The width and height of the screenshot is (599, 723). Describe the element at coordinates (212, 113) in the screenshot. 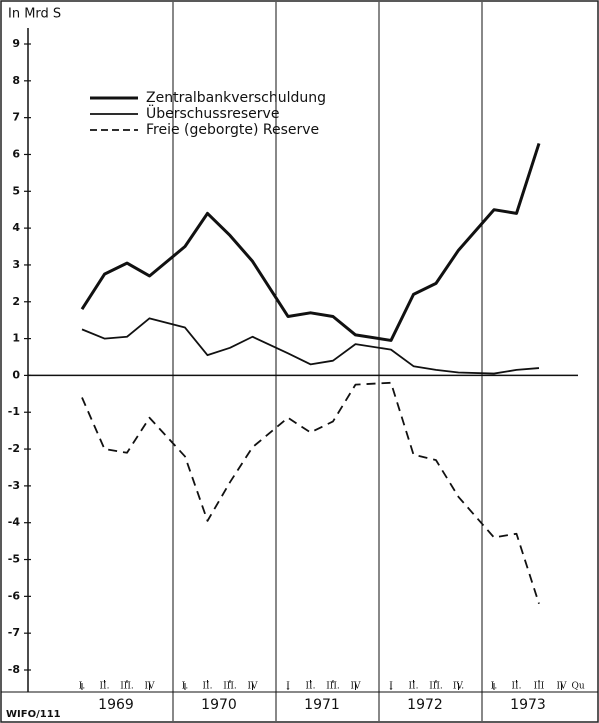

I see `legend-label: Überschussreserve` at that location.